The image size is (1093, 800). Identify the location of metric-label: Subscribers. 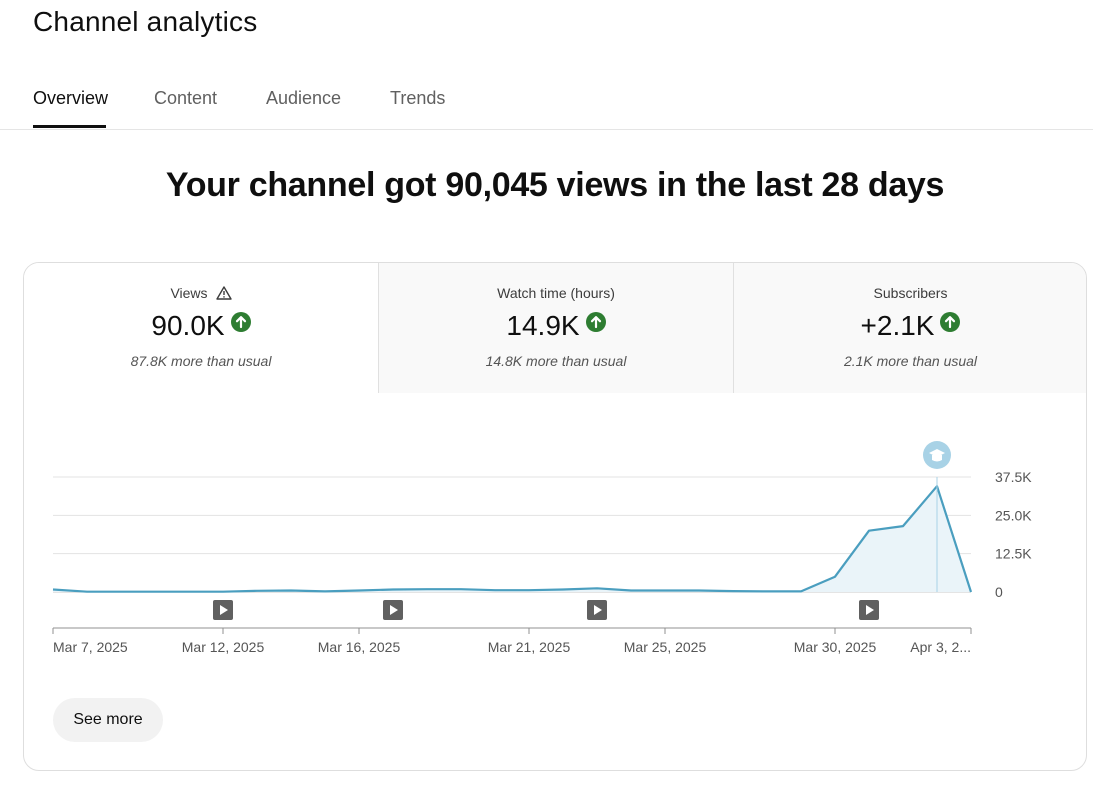
(910, 293).